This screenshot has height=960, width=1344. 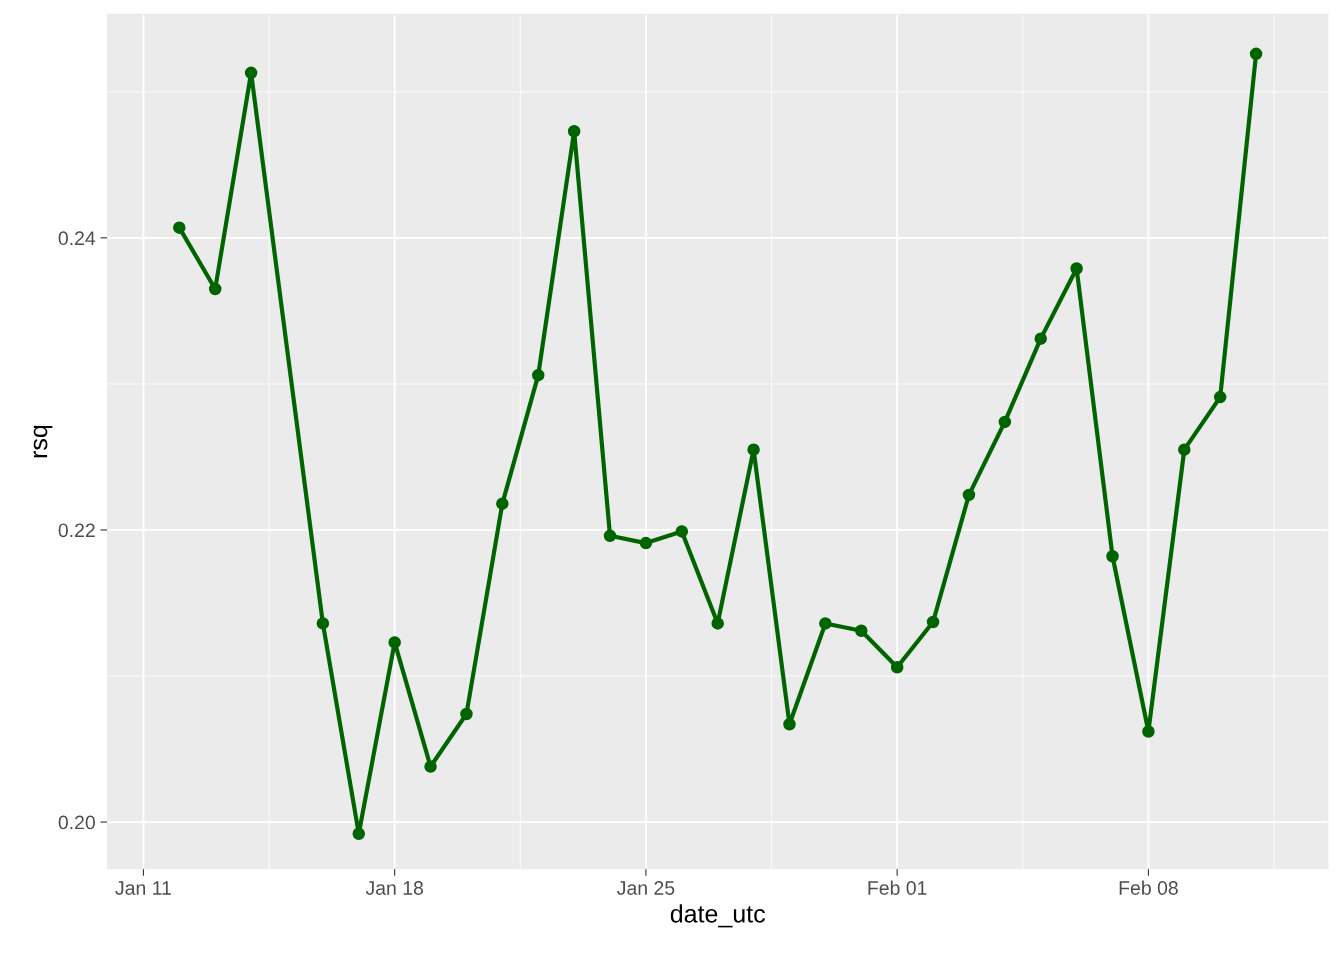 I want to click on y-tick-label: 0.22, so click(x=76, y=530).